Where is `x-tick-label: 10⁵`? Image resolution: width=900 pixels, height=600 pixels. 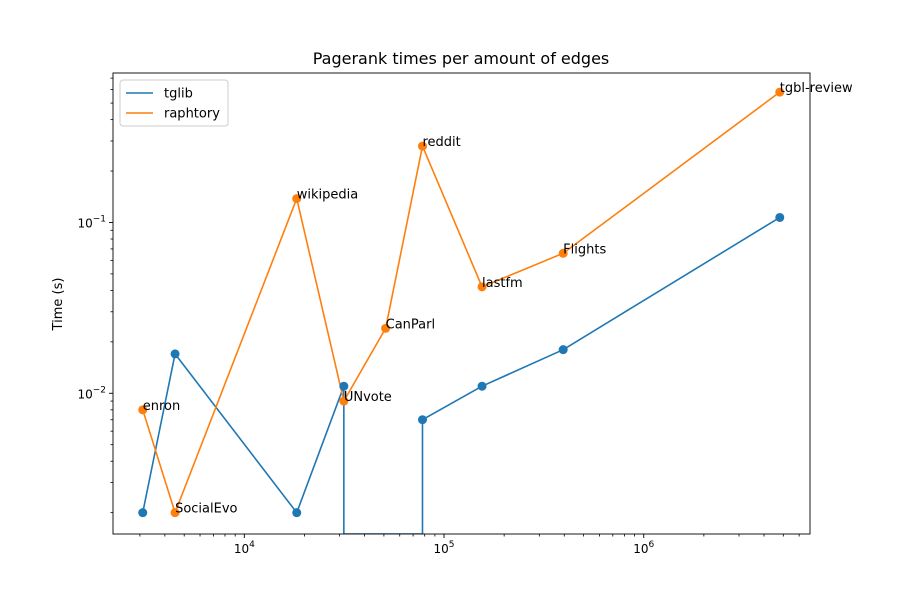
x-tick-label: 10⁵ is located at coordinates (444, 548).